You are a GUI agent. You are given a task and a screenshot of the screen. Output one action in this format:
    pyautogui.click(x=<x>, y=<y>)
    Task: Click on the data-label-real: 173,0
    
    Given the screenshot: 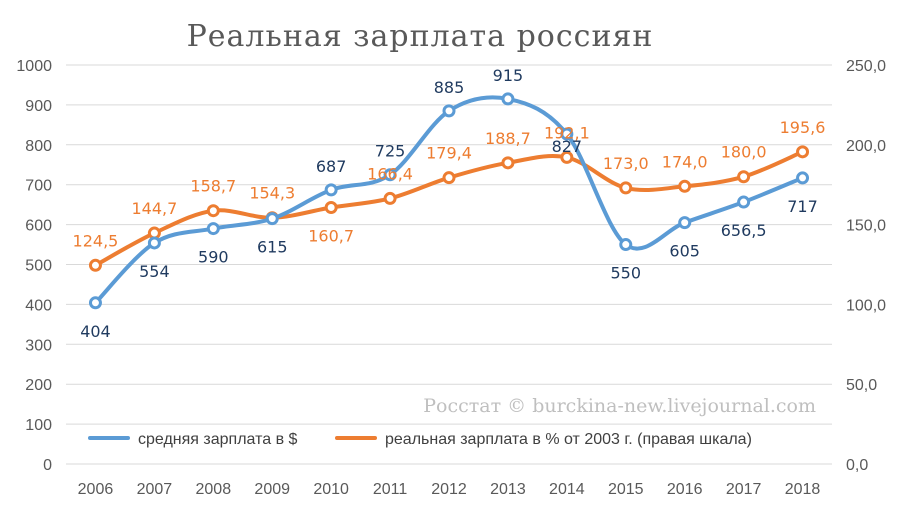 What is the action you would take?
    pyautogui.click(x=626, y=163)
    